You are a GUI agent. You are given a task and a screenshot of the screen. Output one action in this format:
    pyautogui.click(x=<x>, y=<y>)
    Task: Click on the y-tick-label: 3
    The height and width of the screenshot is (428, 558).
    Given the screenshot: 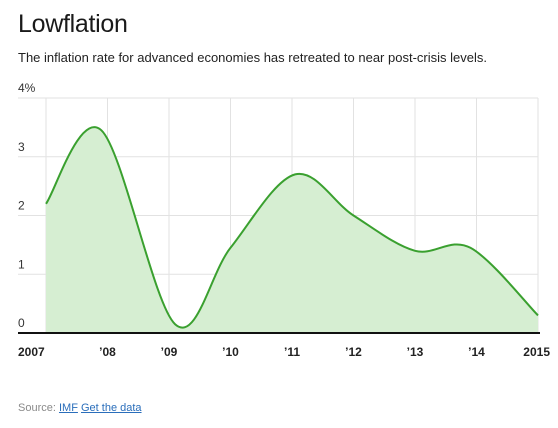 What is the action you would take?
    pyautogui.click(x=21, y=147)
    